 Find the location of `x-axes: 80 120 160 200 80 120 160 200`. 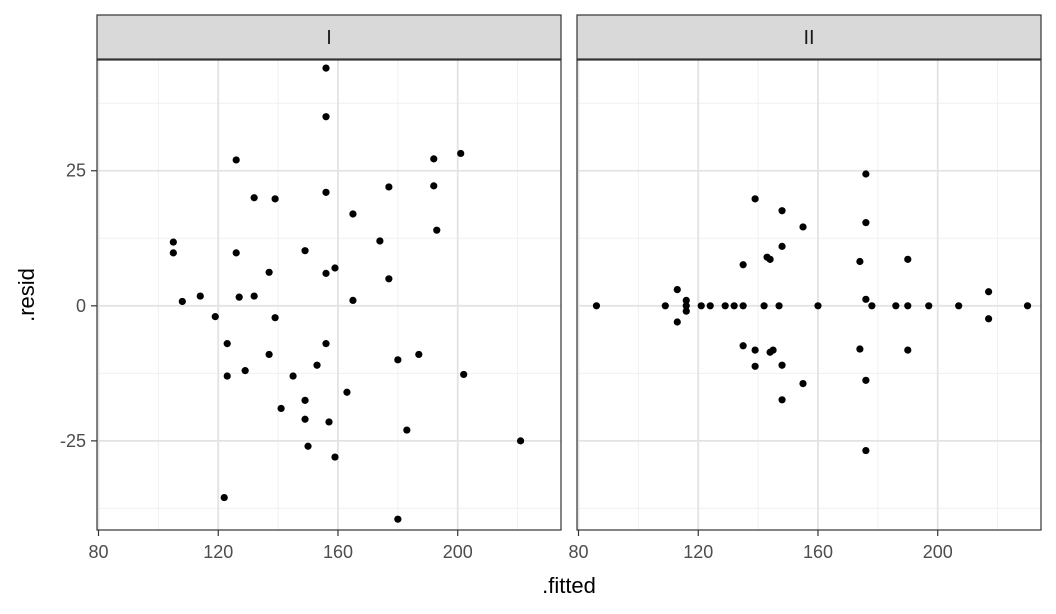

x-axes: 80 120 160 200 80 120 160 200 is located at coordinates (520, 546).